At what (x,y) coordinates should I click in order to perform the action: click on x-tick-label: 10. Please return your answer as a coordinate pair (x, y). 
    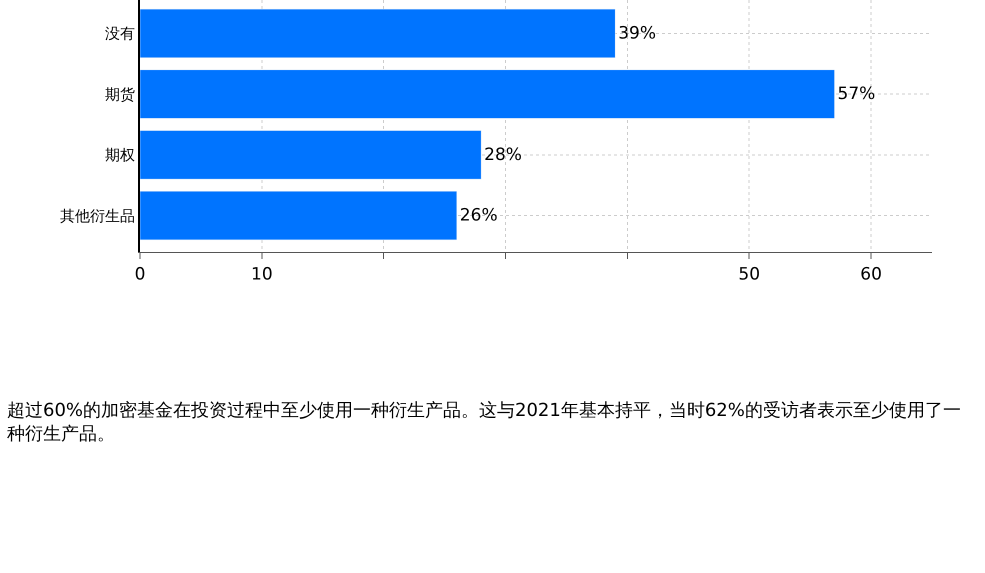
    Looking at the image, I should click on (262, 274).